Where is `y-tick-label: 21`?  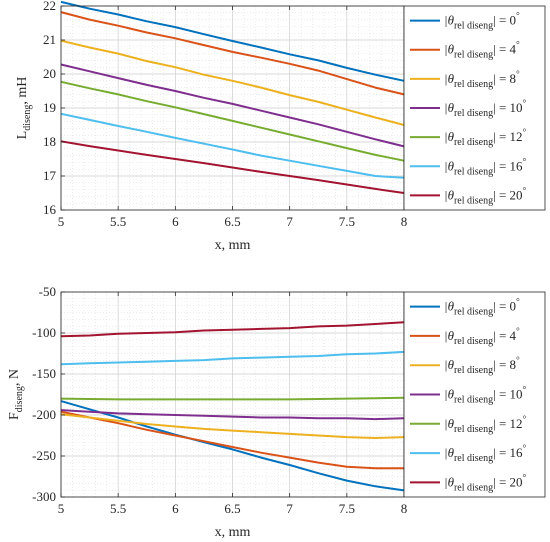 y-tick-label: 21 is located at coordinates (49, 39).